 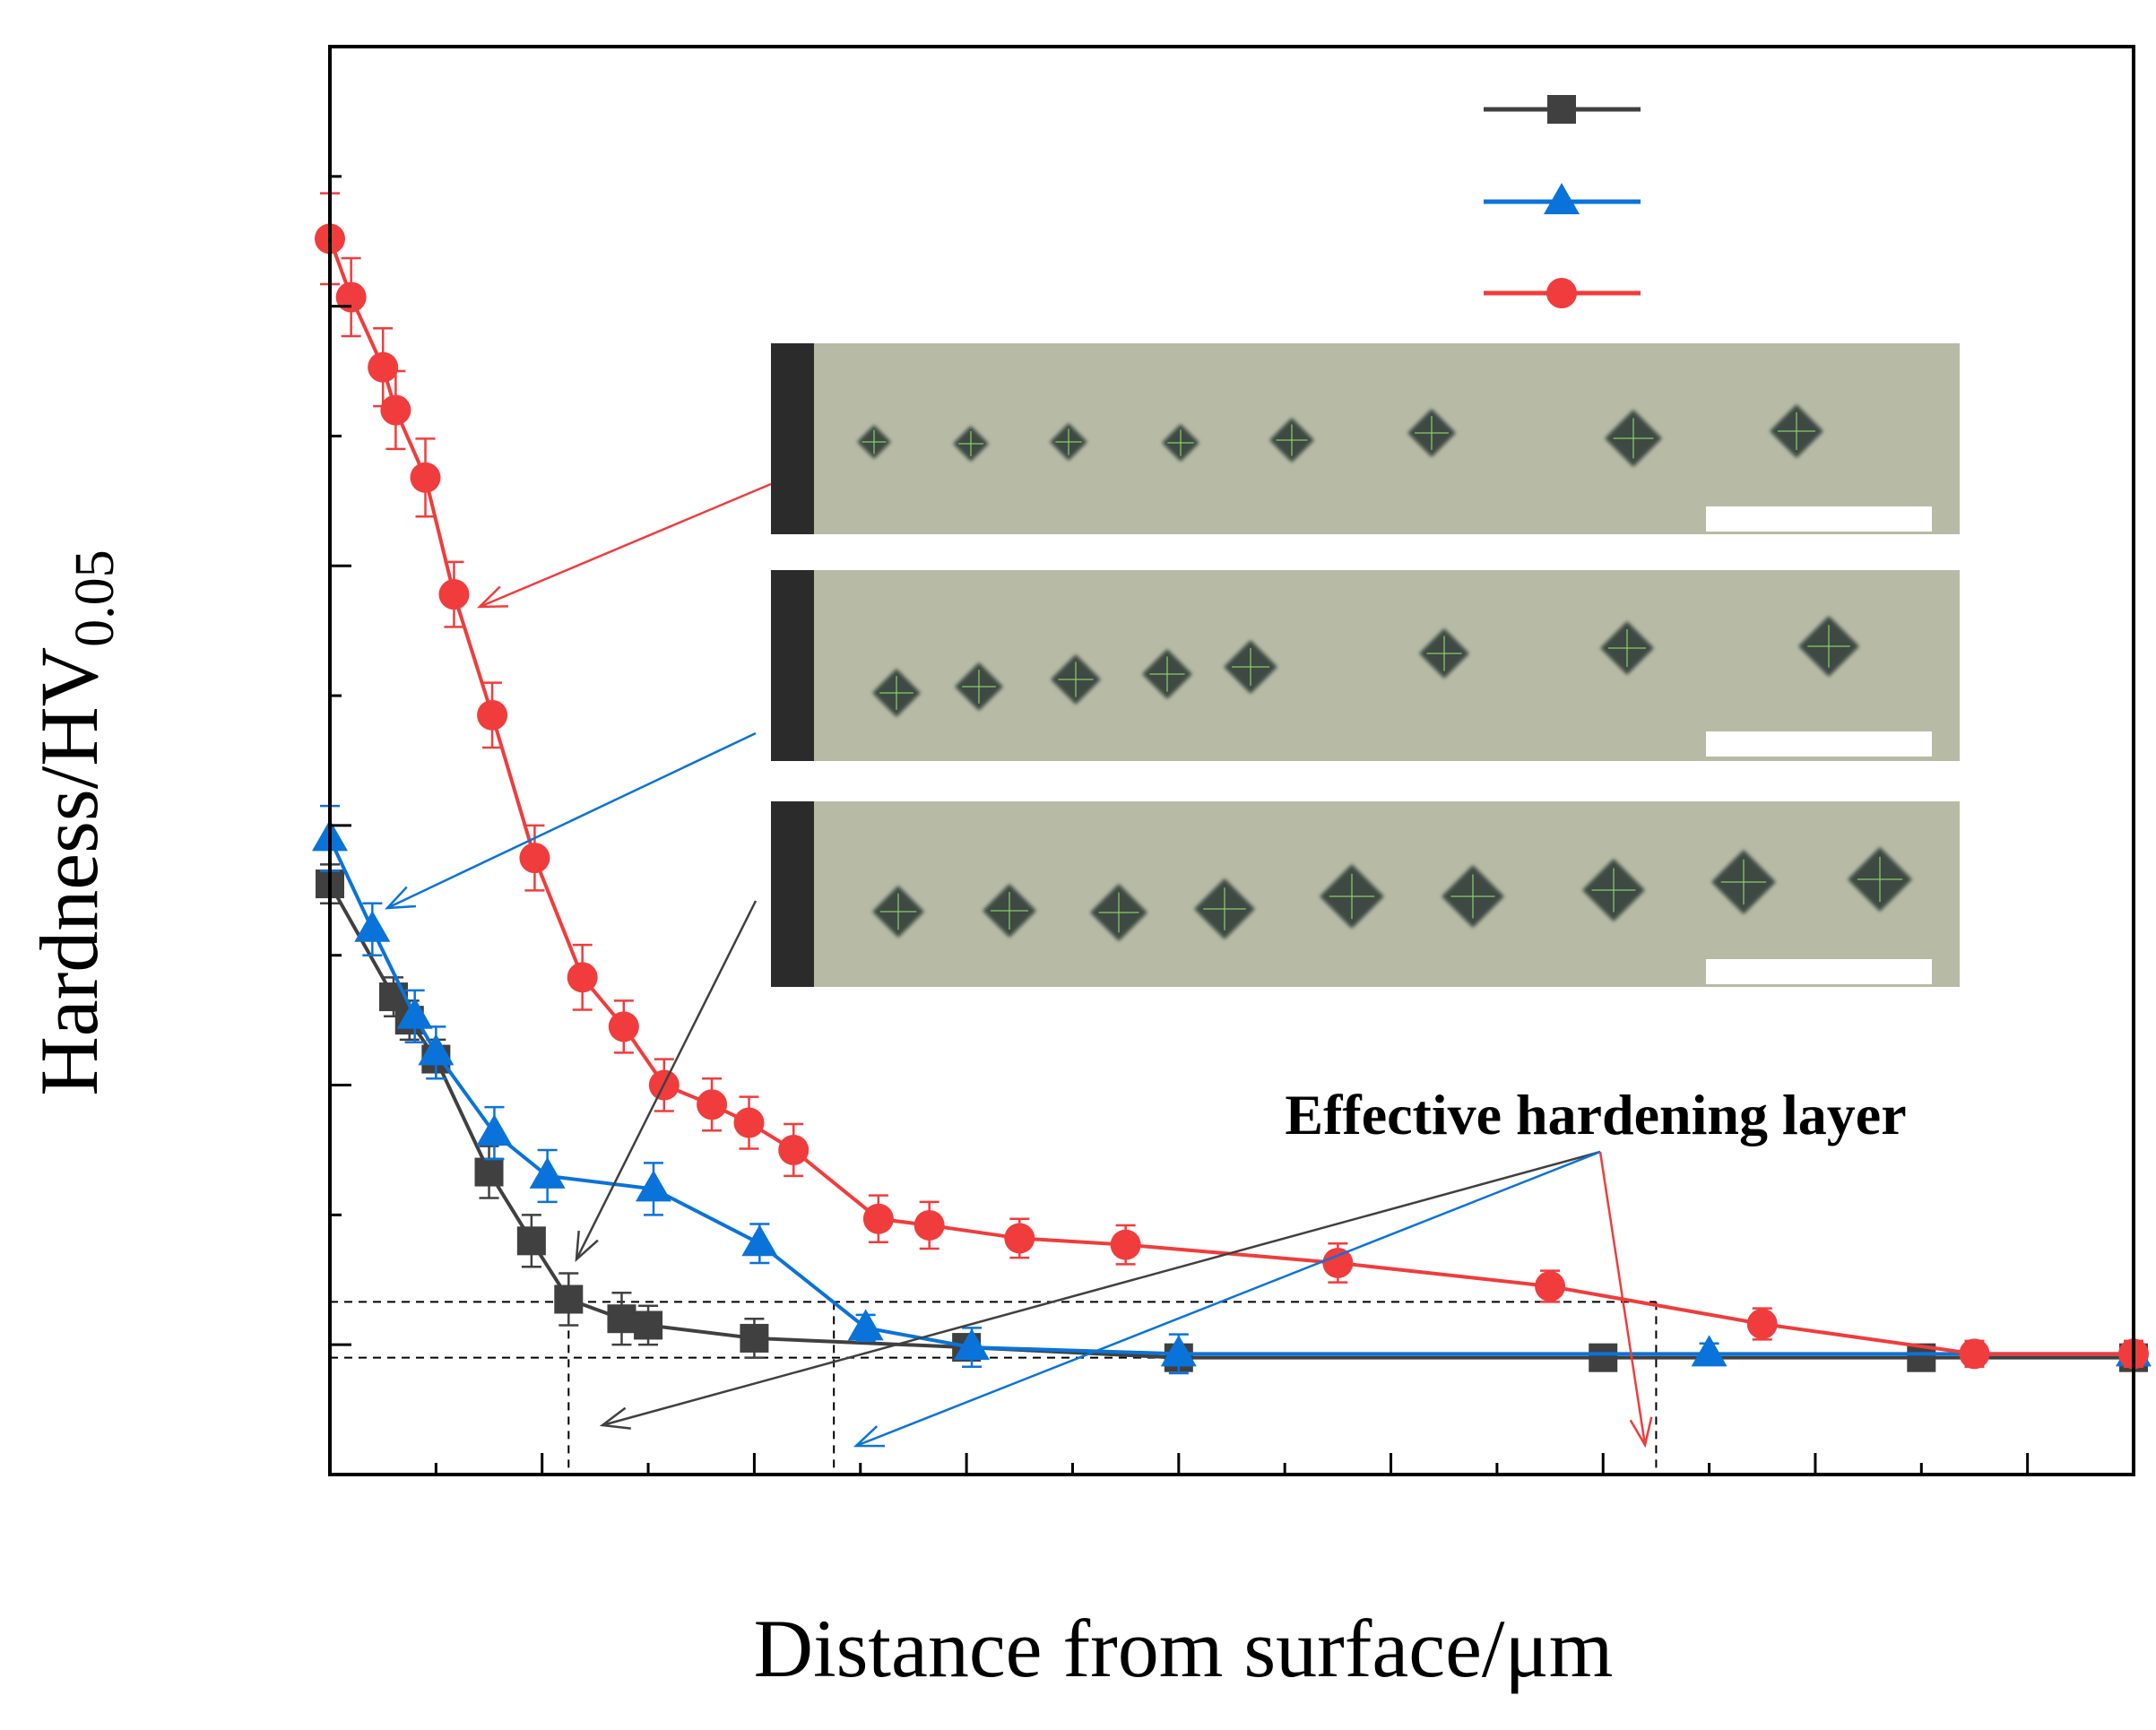 What do you see at coordinates (1595, 1114) in the screenshot?
I see `annotation-effective-hardening-layer: Effective hardening layer` at bounding box center [1595, 1114].